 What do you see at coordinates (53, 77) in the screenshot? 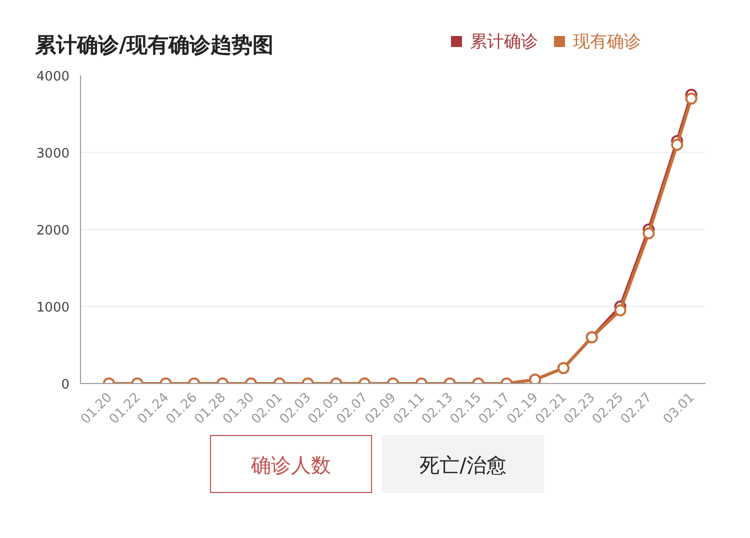
I see `y-tick-label: 4000` at bounding box center [53, 77].